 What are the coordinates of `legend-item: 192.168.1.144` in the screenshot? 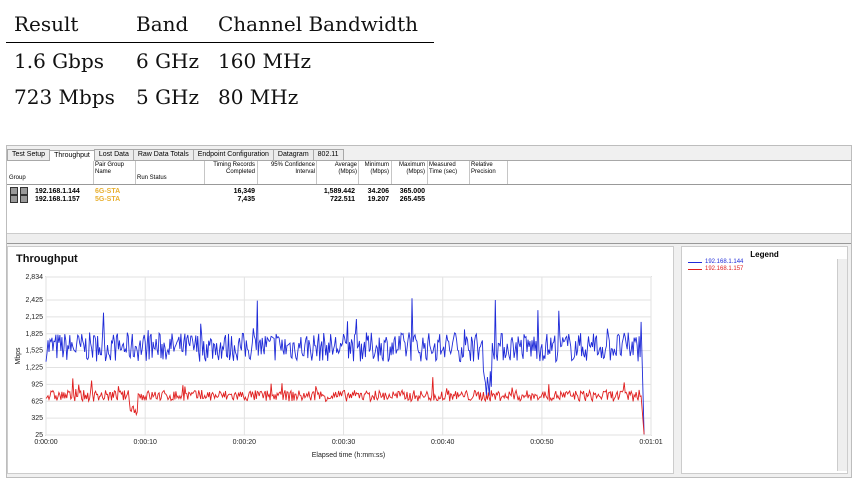 It's located at (767, 262).